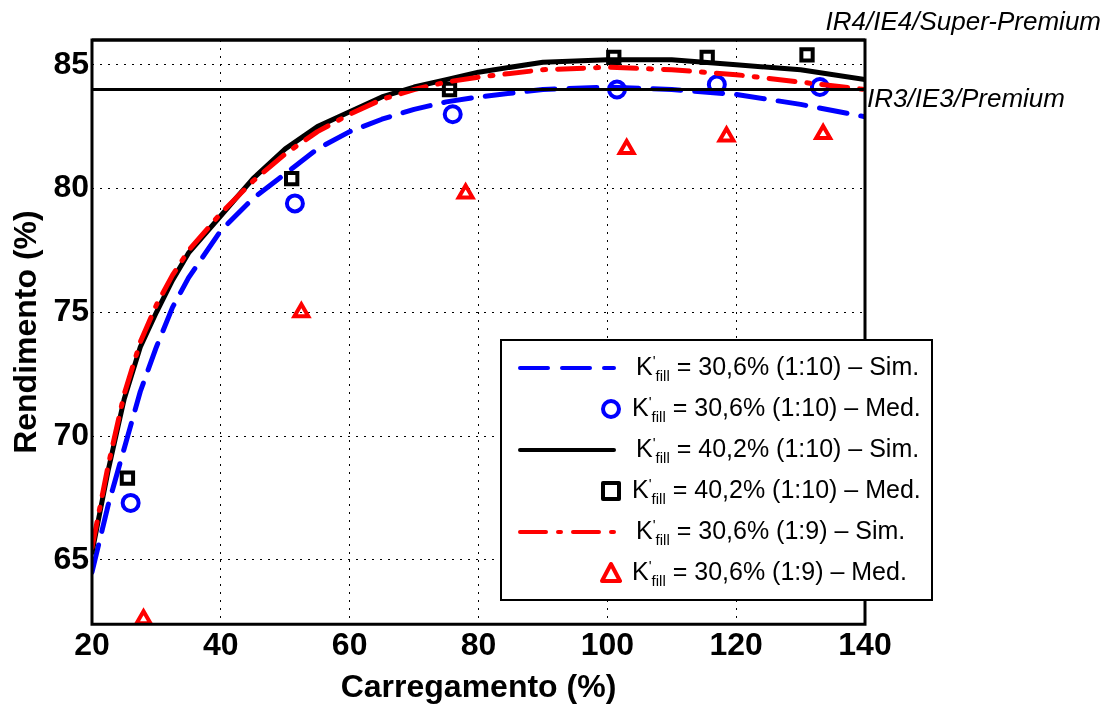  Describe the element at coordinates (776, 408) in the screenshot. I see `legend-label: K$^{'}$$_{fill}$ = 30,6% (1:10) – Med.` at that location.